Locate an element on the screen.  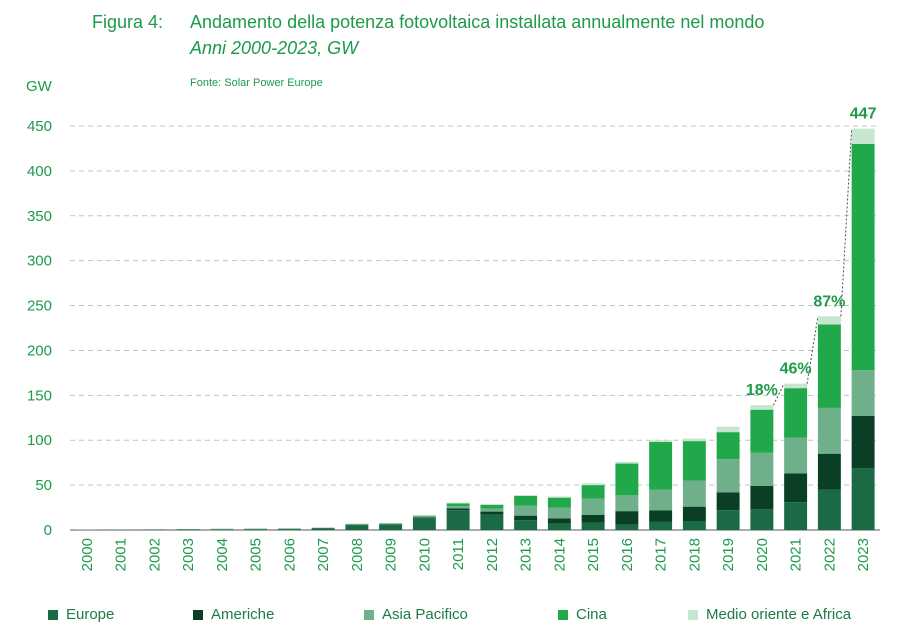
x-tick-label-2021: 2021 is located at coordinates (796, 554).